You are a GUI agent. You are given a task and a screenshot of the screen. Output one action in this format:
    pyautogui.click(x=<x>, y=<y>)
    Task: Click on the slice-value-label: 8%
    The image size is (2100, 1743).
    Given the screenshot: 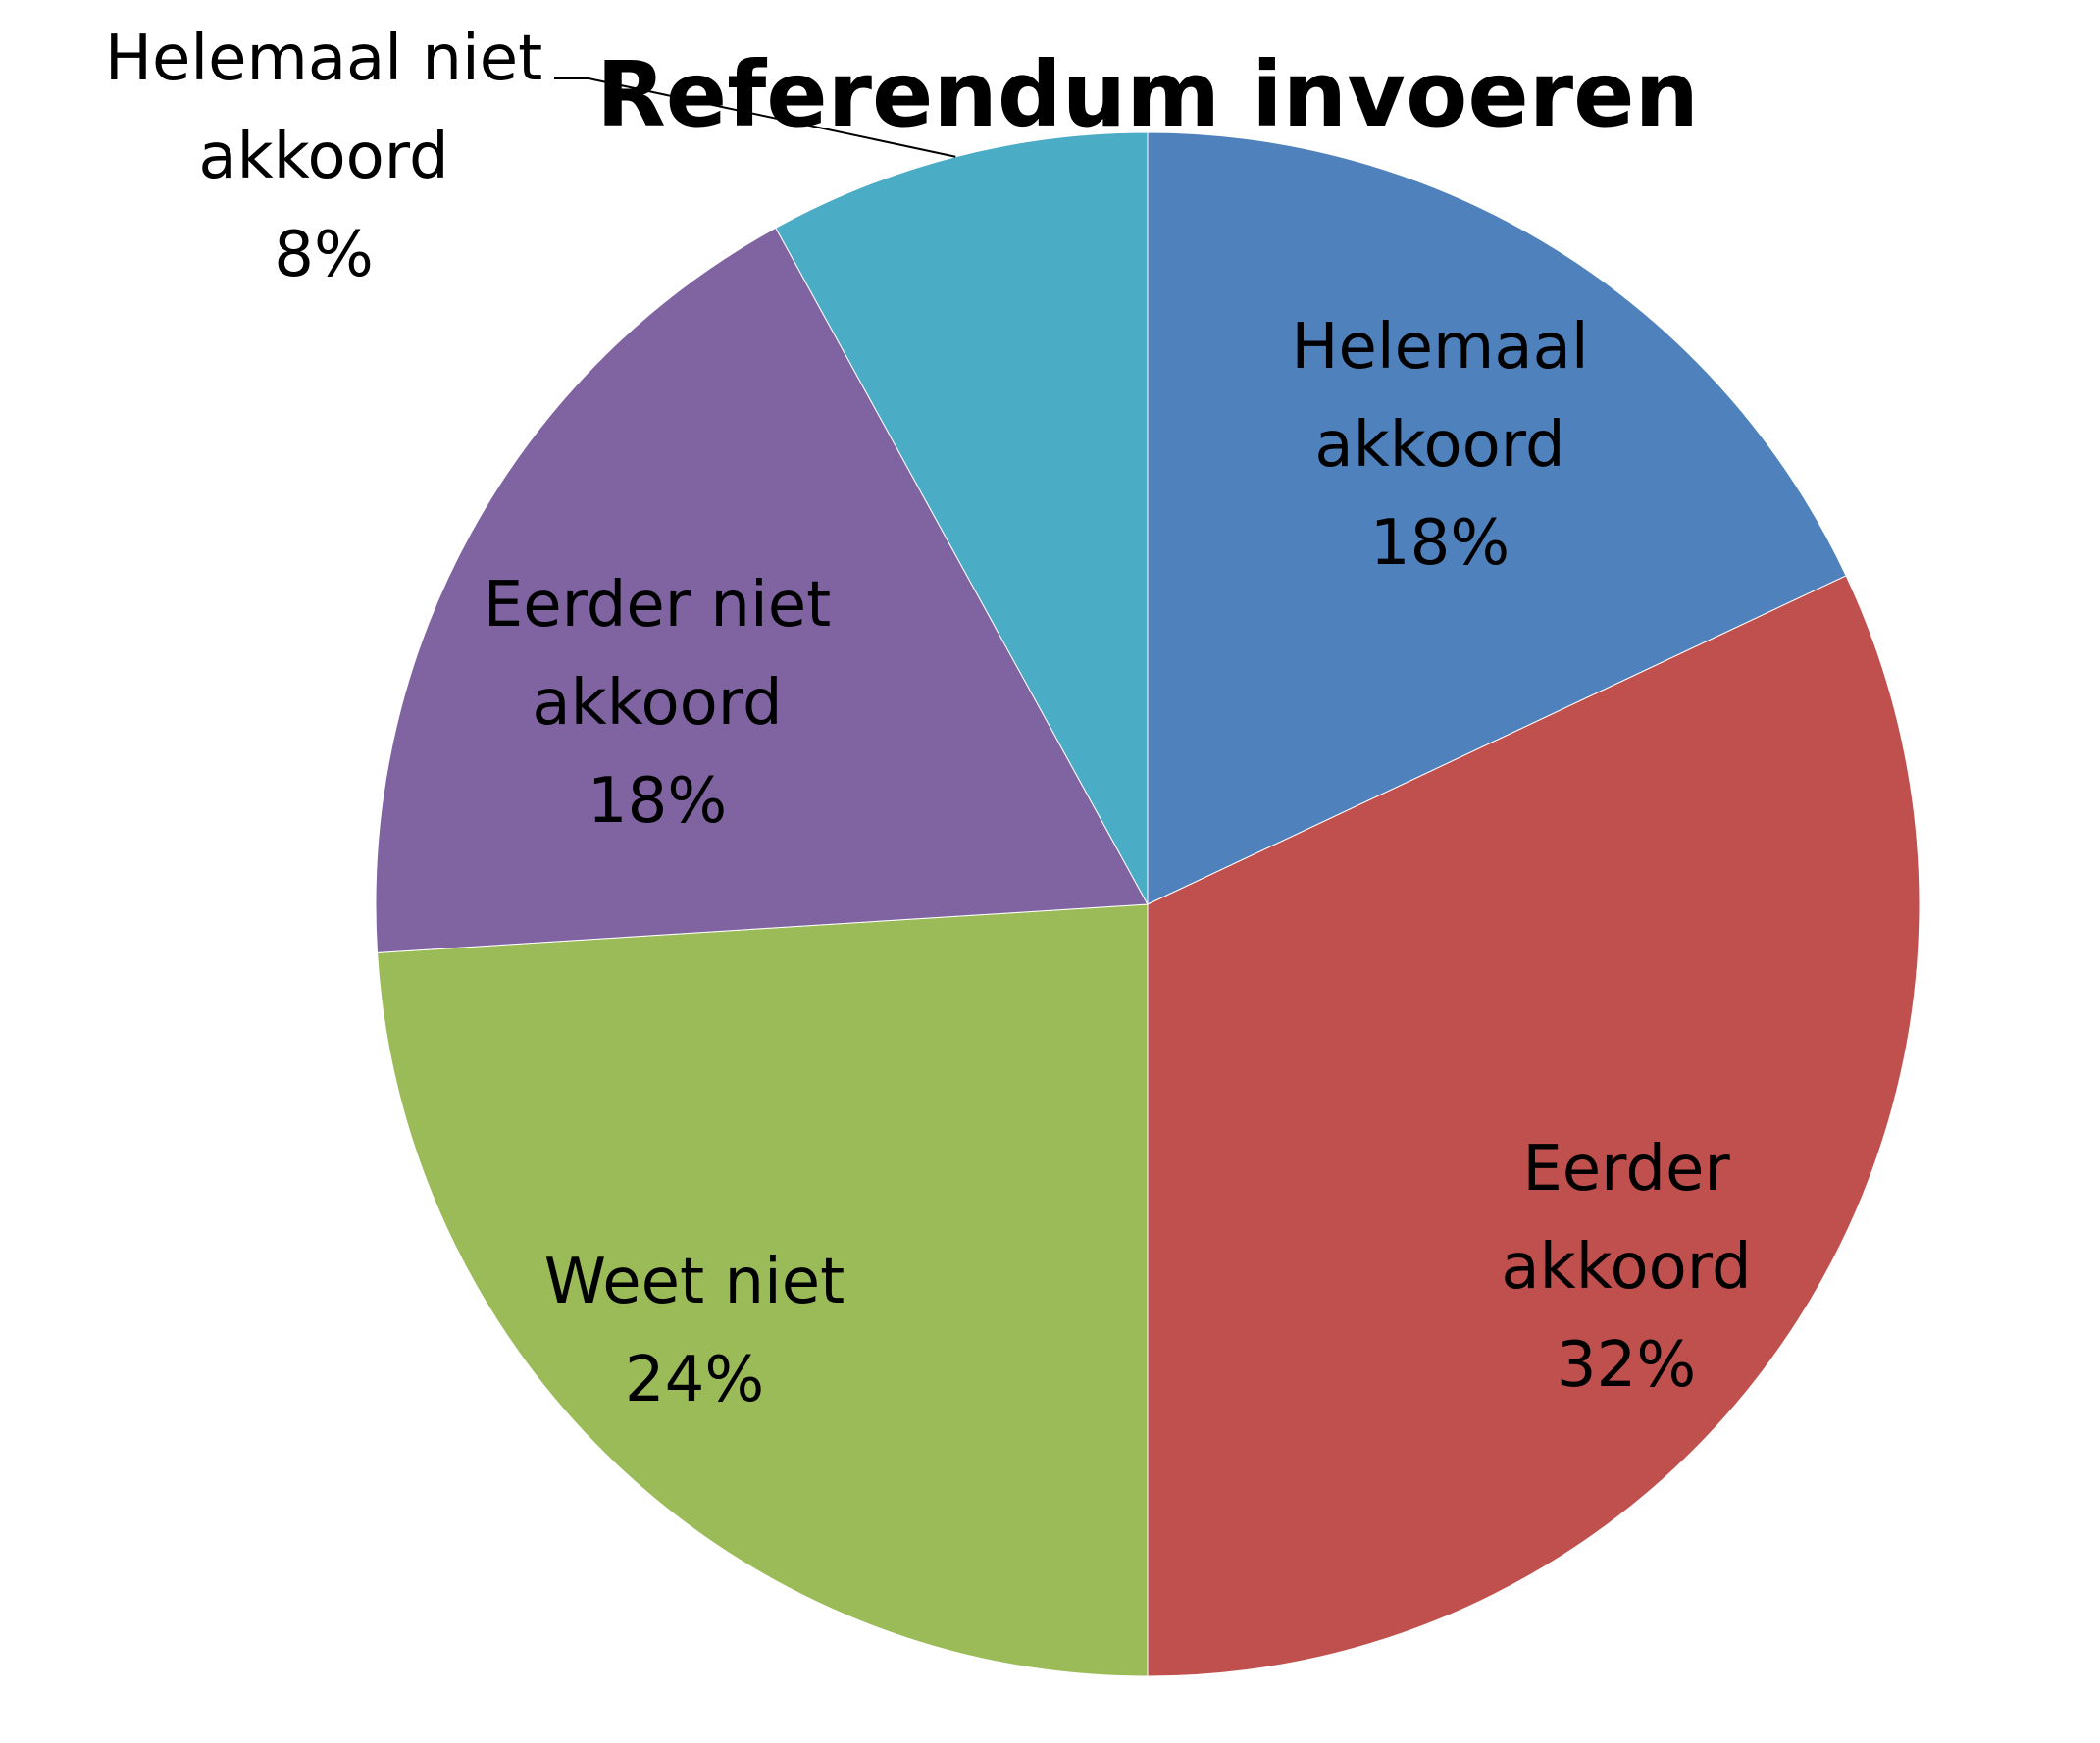 What is the action you would take?
    pyautogui.click(x=324, y=255)
    